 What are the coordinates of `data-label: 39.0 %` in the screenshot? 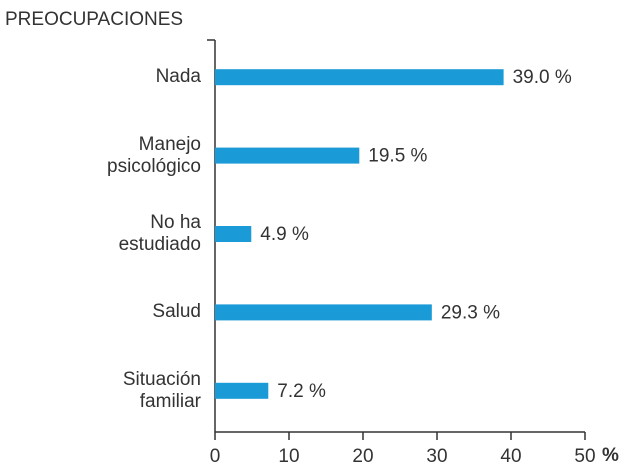 It's located at (542, 77).